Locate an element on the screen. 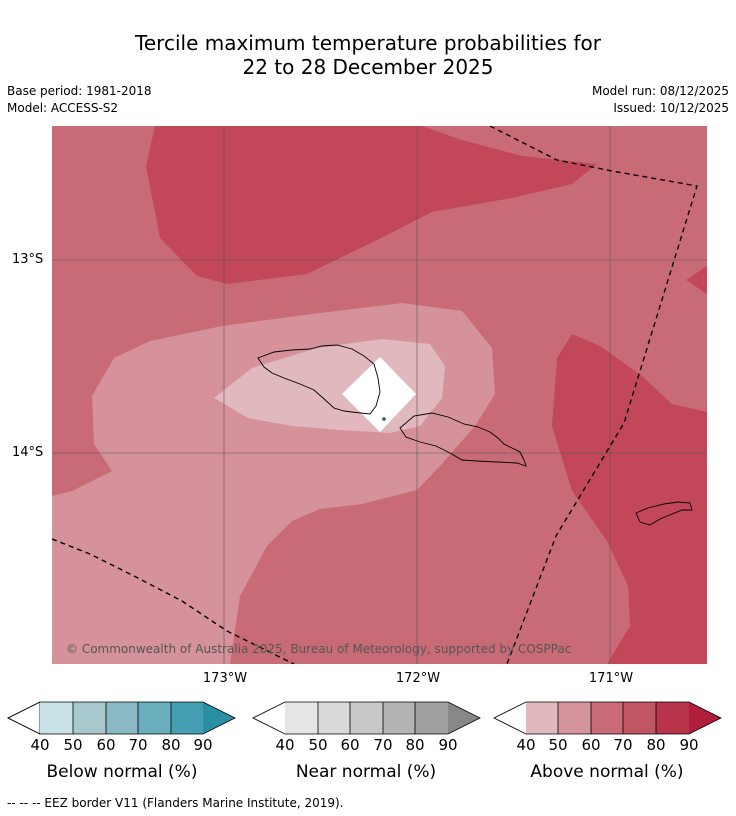 This screenshot has height=816, width=736. colorbar-below is located at coordinates (121, 718).